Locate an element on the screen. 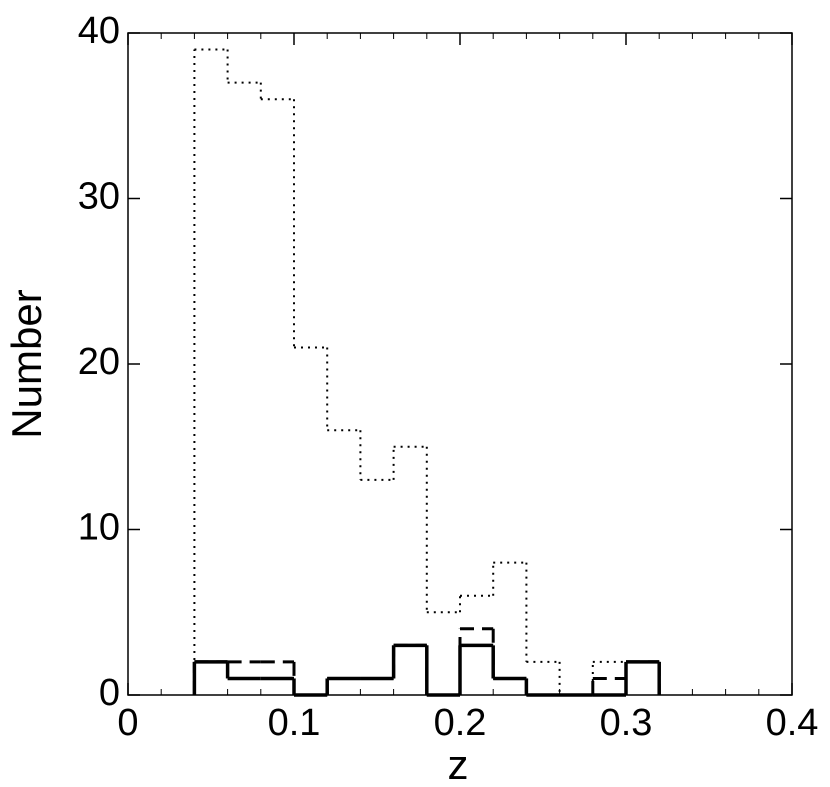 The image size is (830, 787). y-tick-label: 30 is located at coordinates (99, 197).